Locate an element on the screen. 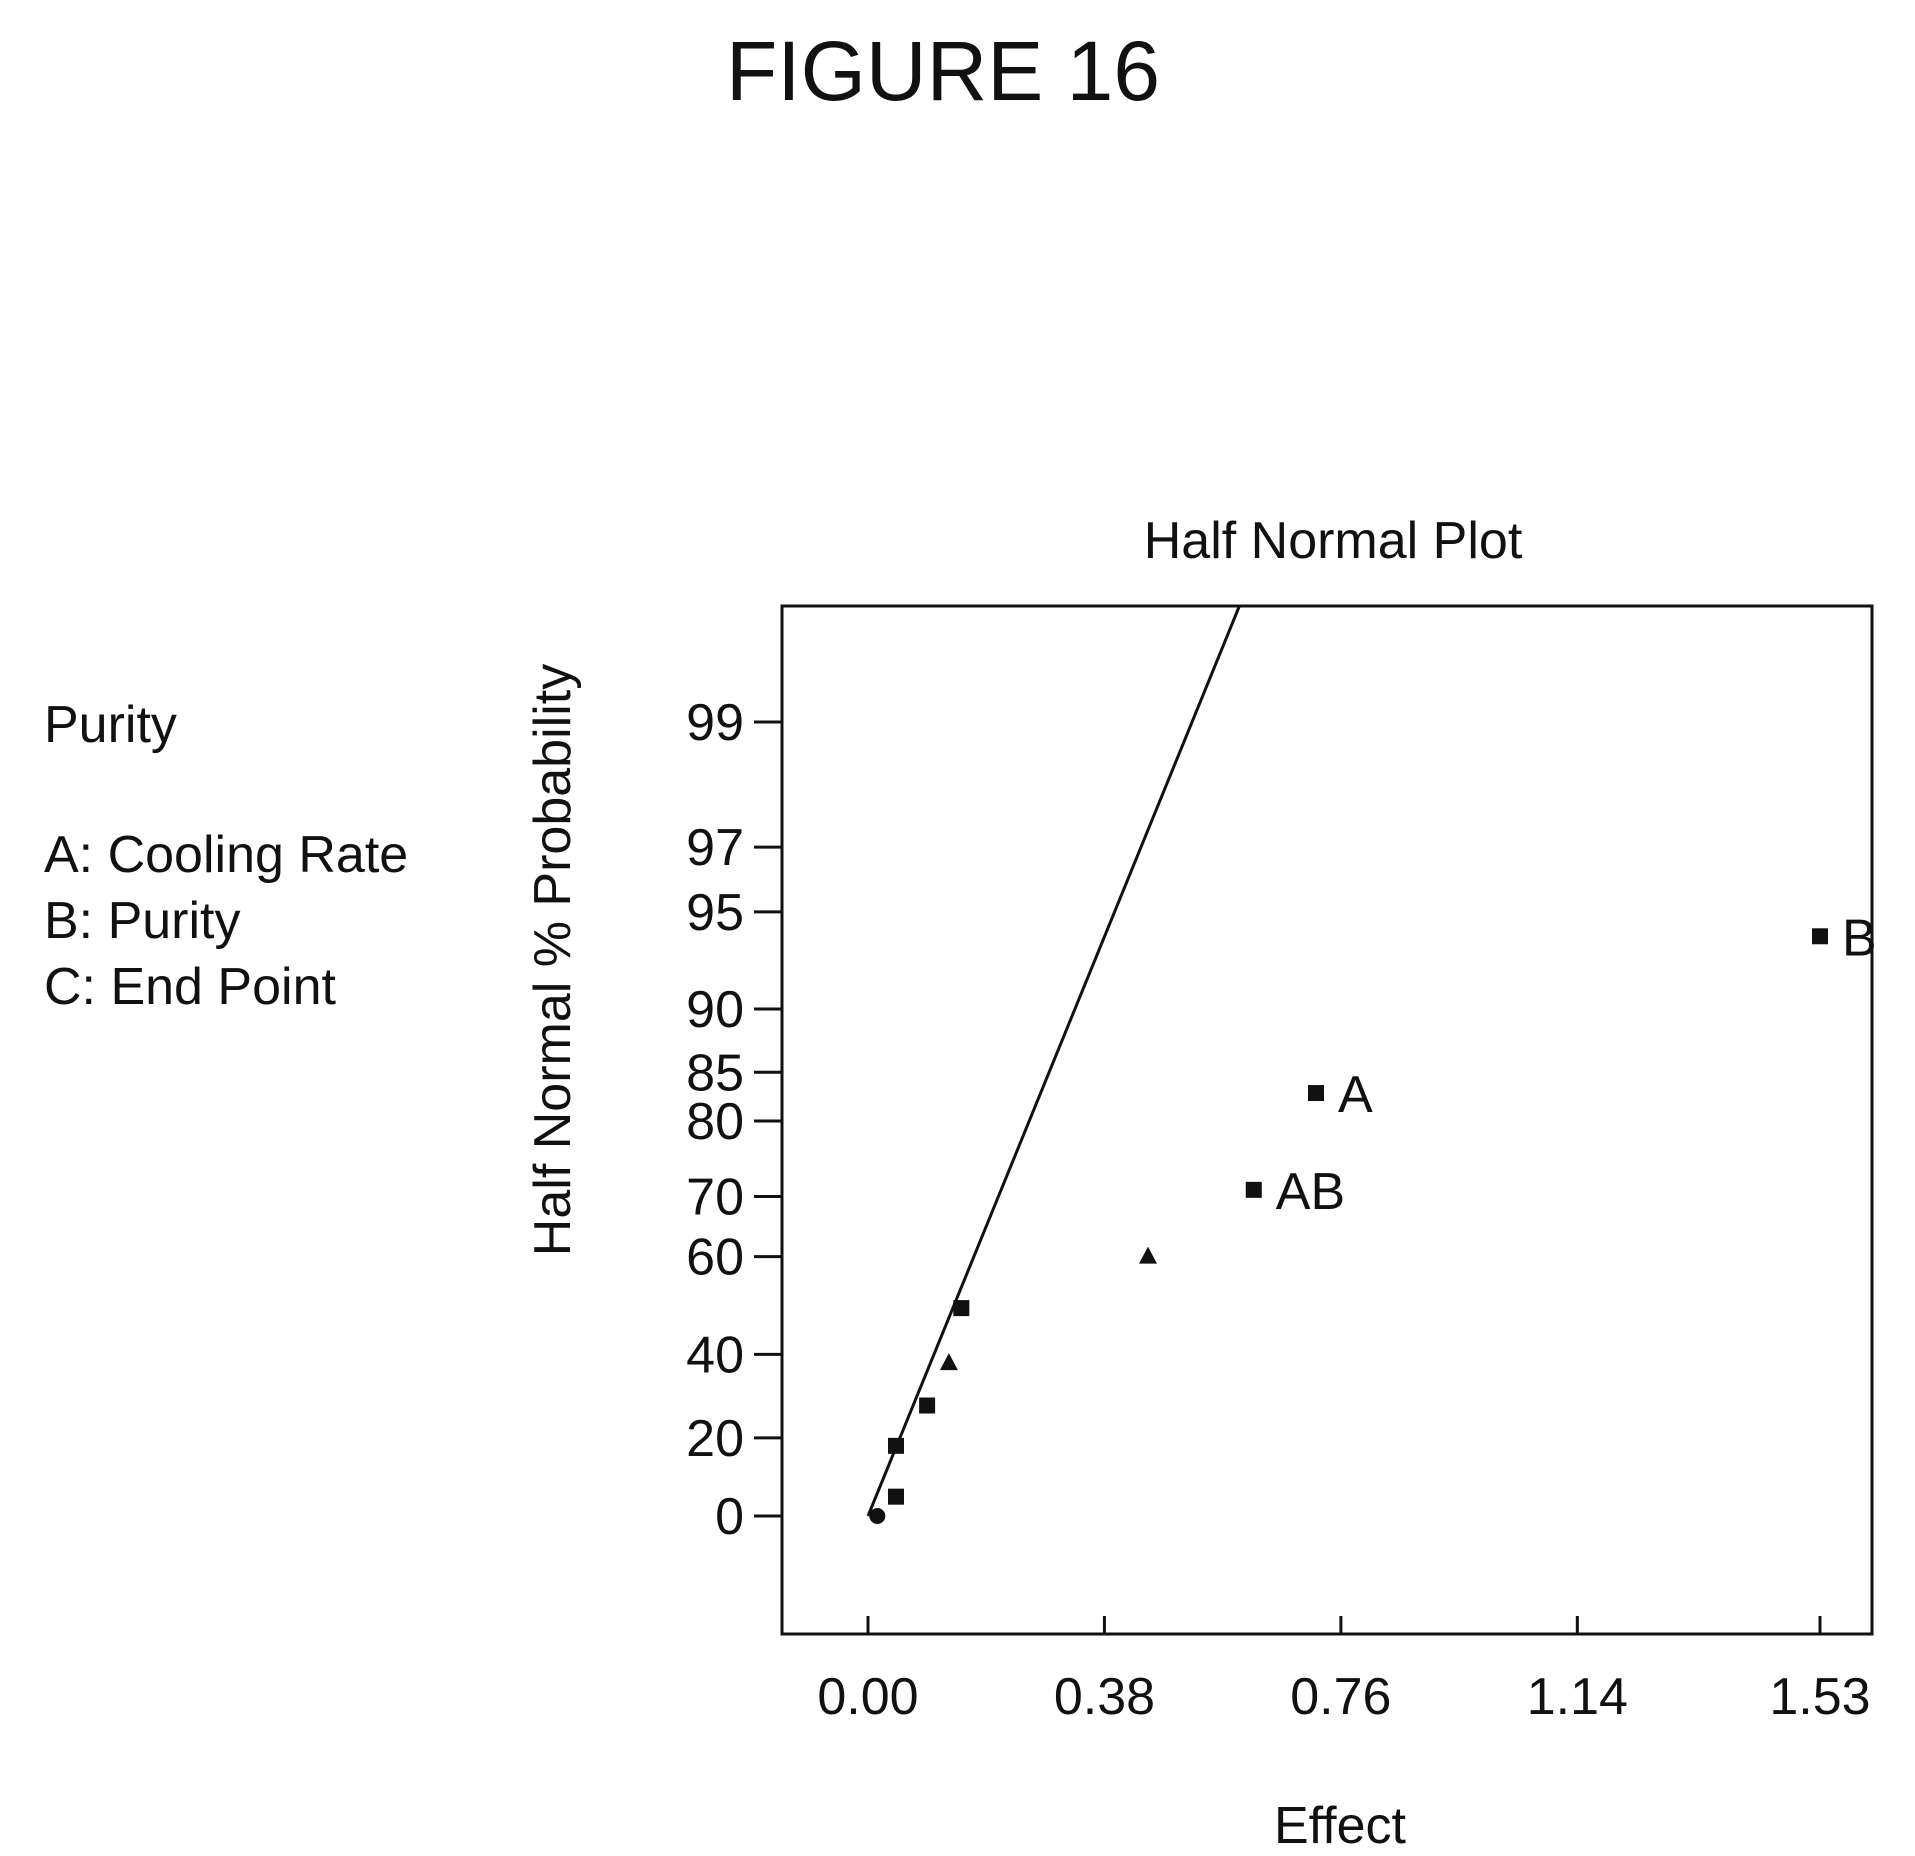 This screenshot has width=1915, height=1856. legend-heading: Purity is located at coordinates (110, 725).